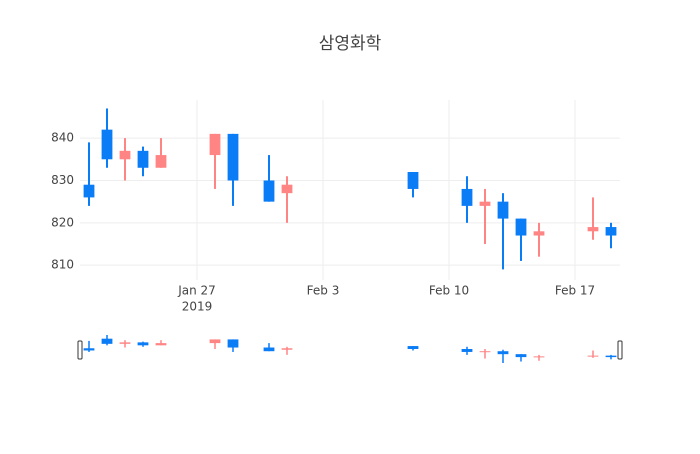 This screenshot has width=700, height=454. Describe the element at coordinates (62, 265) in the screenshot. I see `y-tick-label: 810` at that location.